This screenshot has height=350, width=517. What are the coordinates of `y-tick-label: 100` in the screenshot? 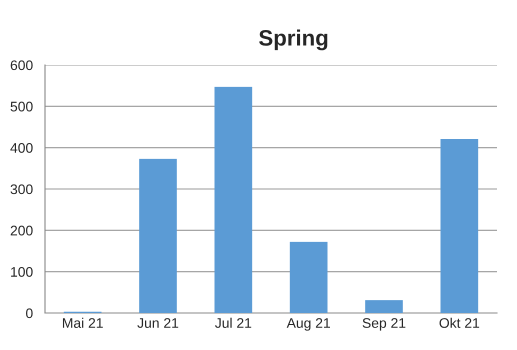 It's located at (22, 272).